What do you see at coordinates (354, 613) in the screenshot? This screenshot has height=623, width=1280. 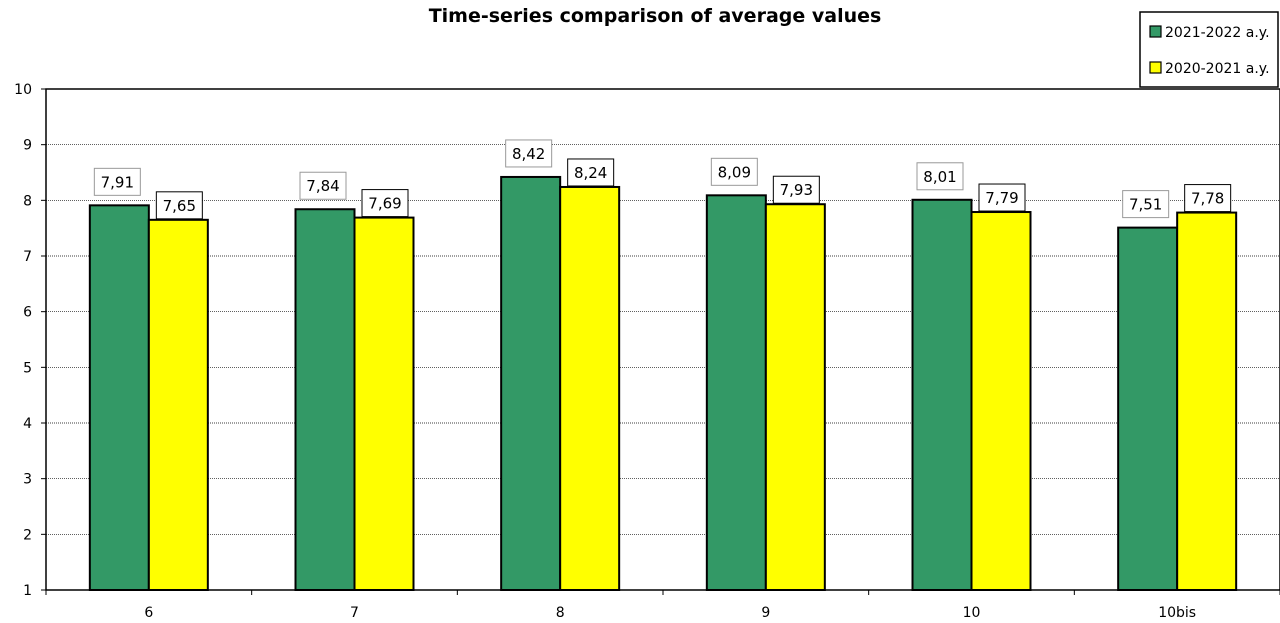 I see `x-tick-label-7: 7` at bounding box center [354, 613].